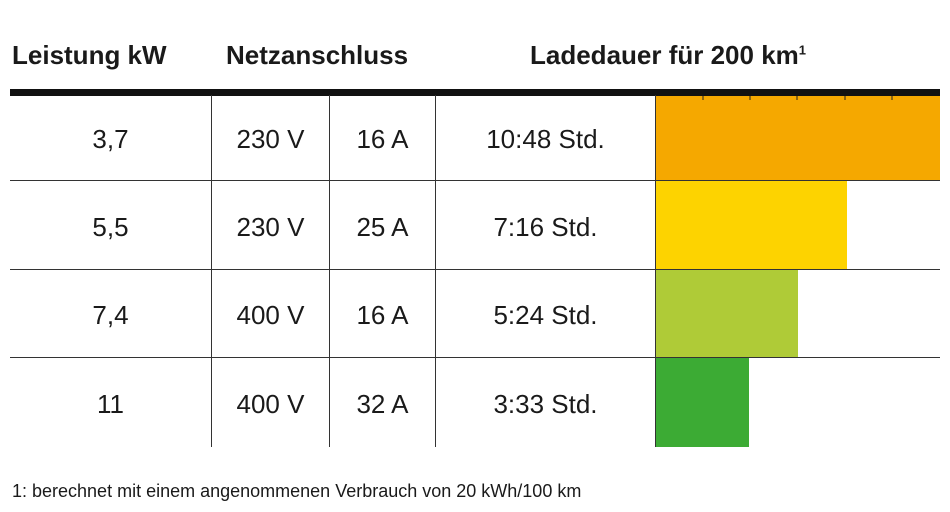 The image size is (950, 512). I want to click on table-cell-duration: 3:33 Std., so click(545, 404).